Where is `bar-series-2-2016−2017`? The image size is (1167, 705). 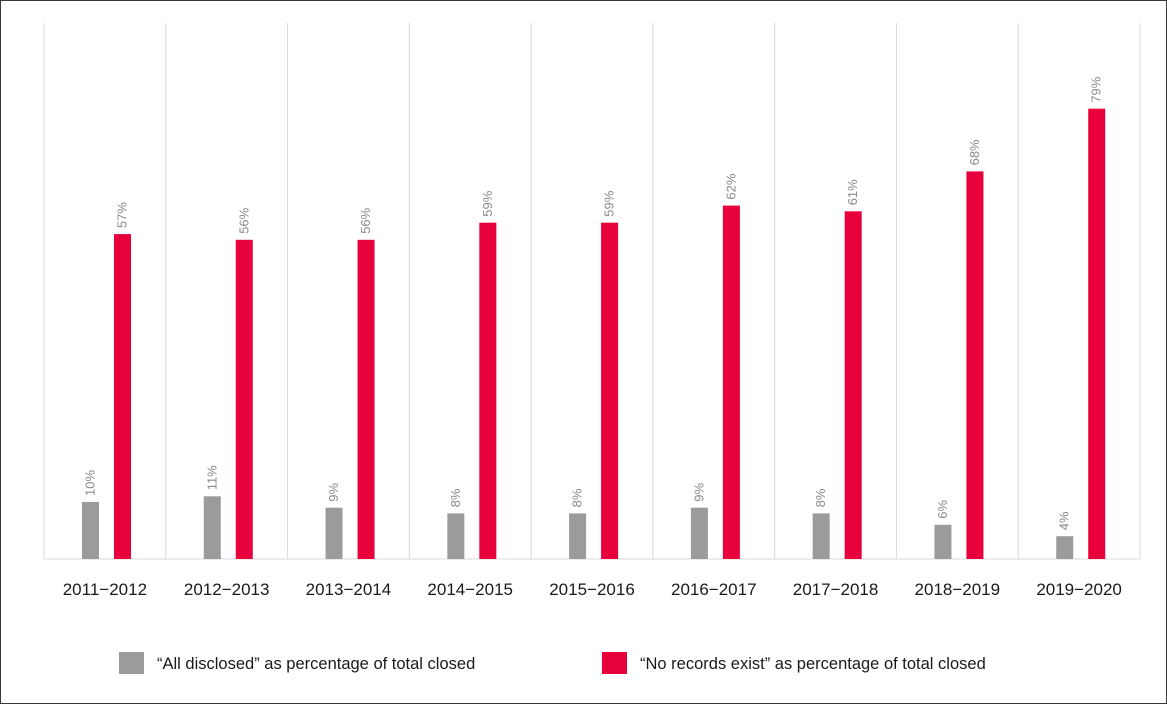
bar-series-2-2016−2017 is located at coordinates (731, 382).